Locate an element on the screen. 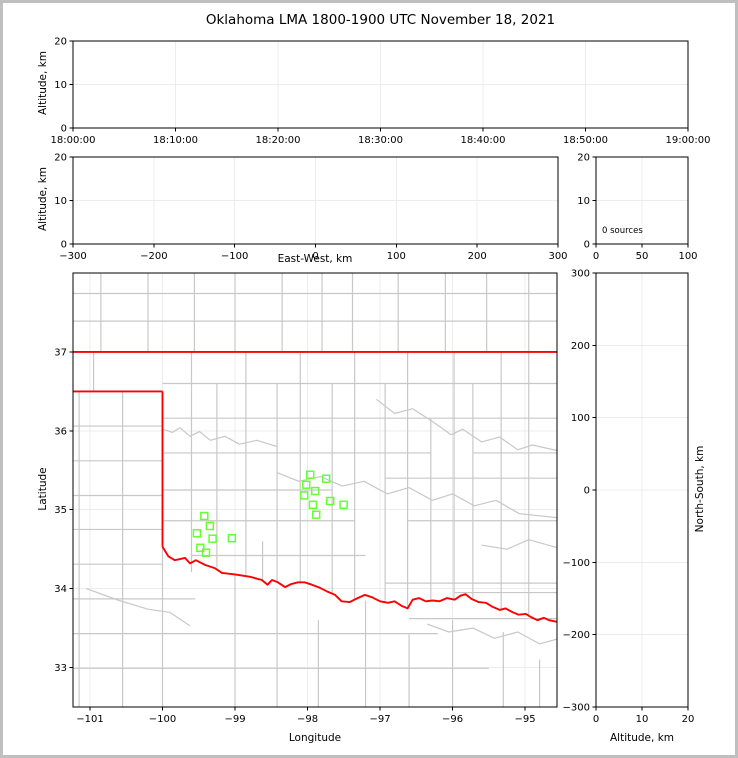 The width and height of the screenshot is (738, 758). source-count-annotation: 0 sources is located at coordinates (622, 231).